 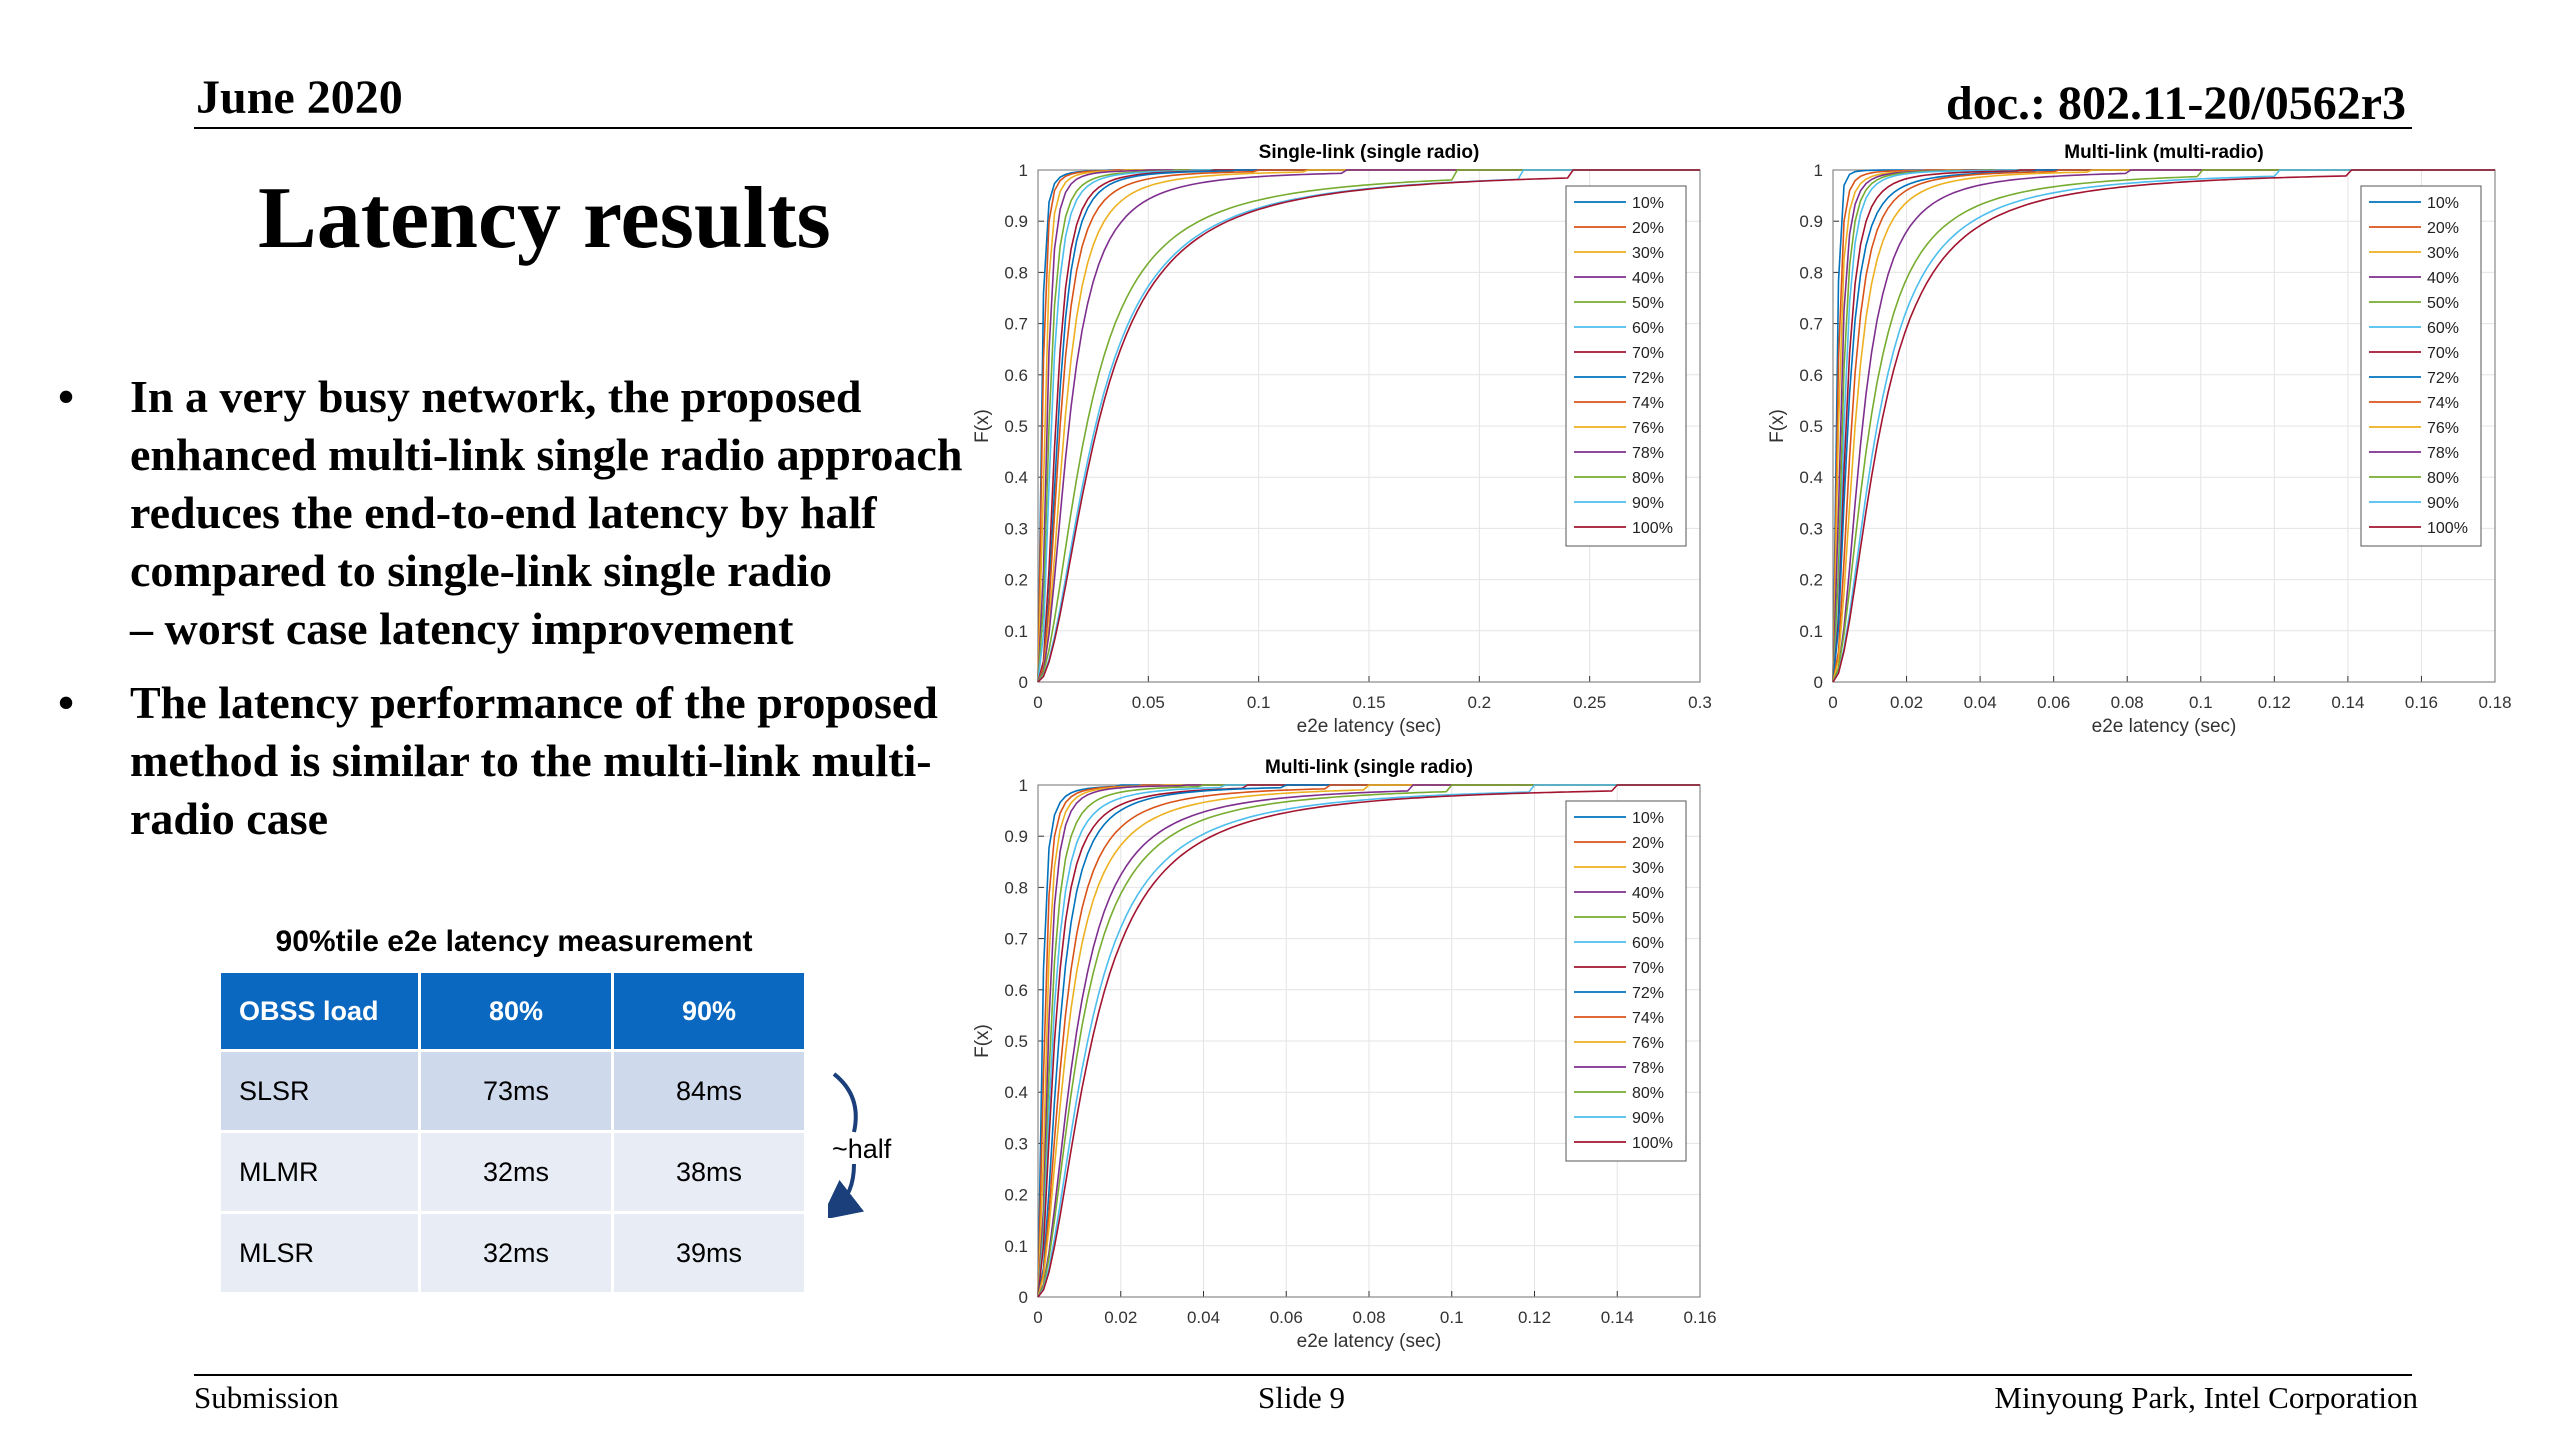 What do you see at coordinates (1368, 702) in the screenshot?
I see `x-tick-label: 0.15` at bounding box center [1368, 702].